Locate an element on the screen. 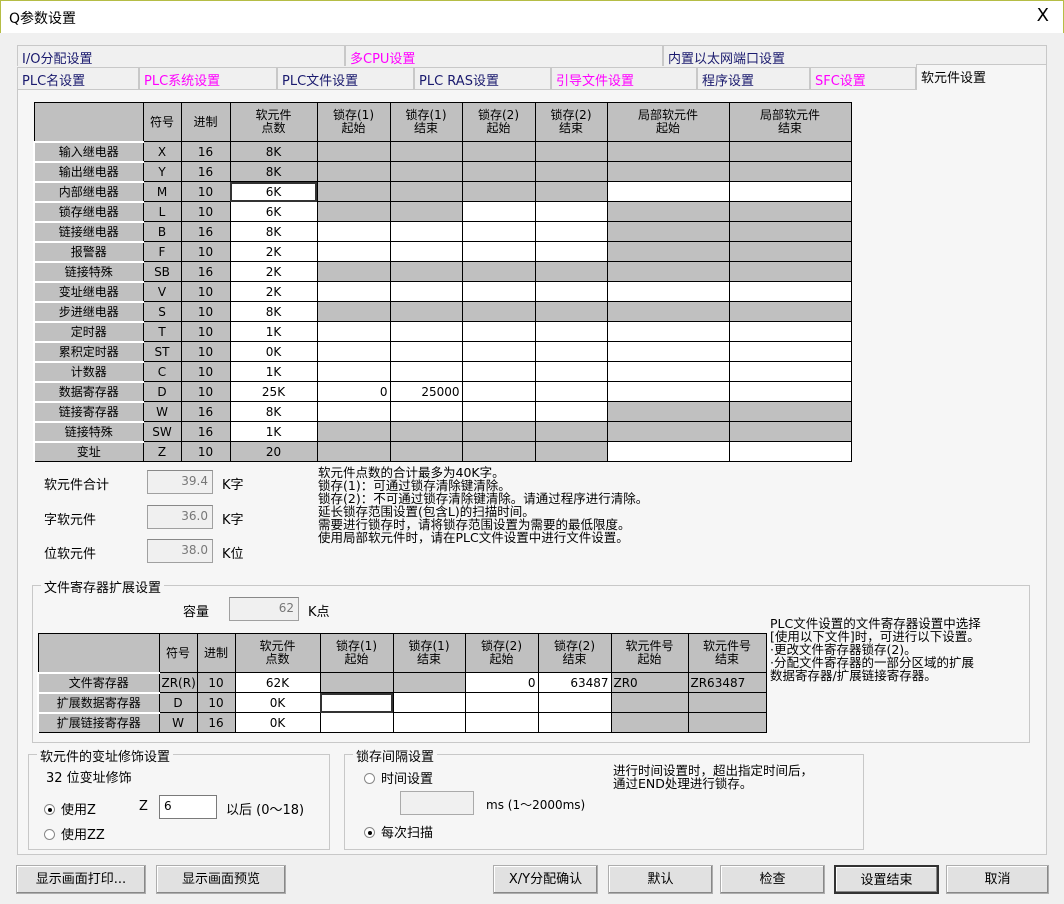 Image resolution: width=1064 pixels, height=904 pixels. device-points-cell: 62K is located at coordinates (277, 682).